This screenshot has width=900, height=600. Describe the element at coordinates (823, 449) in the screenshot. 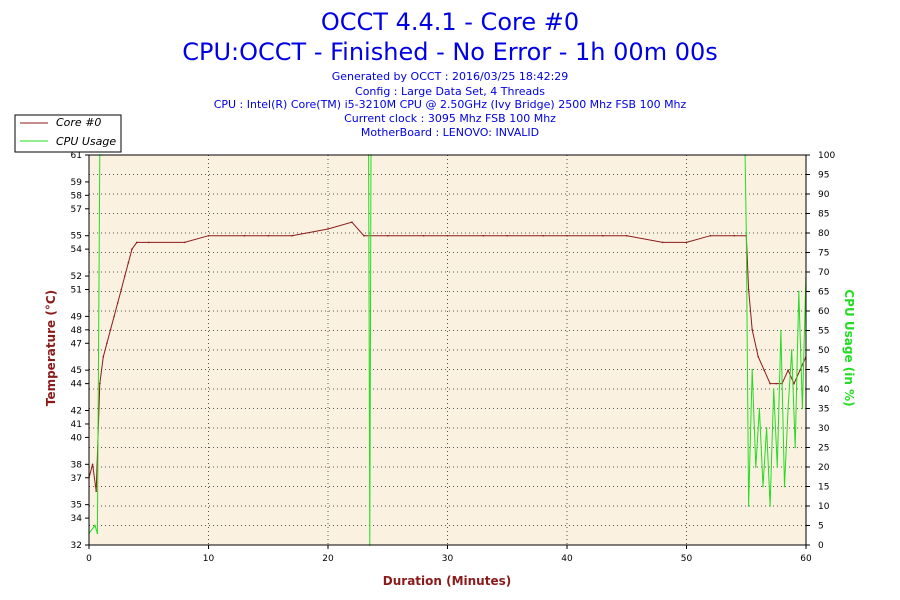

I see `y-right-tick-label: 25` at that location.